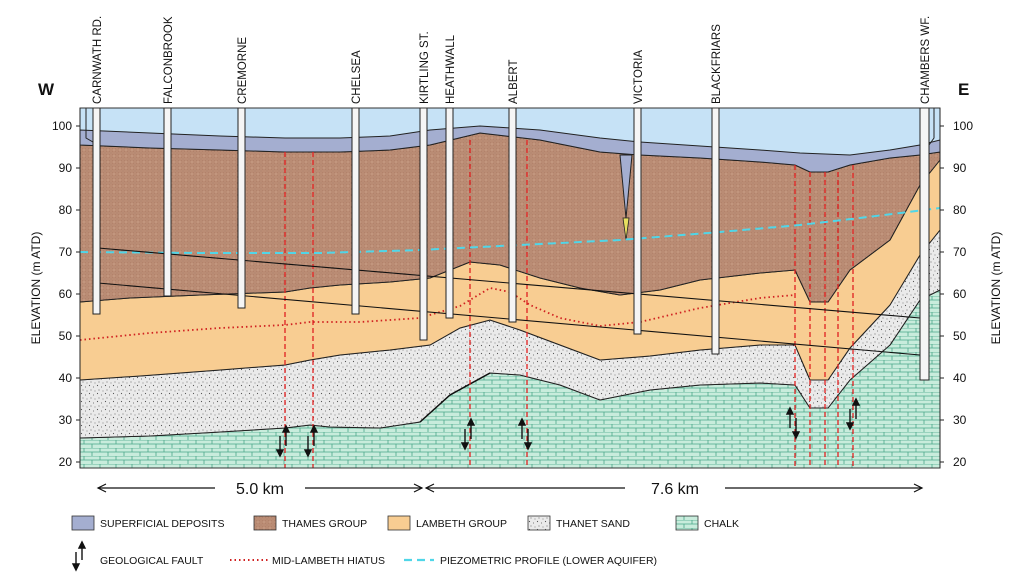 The width and height of the screenshot is (1024, 576). What do you see at coordinates (62, 126) in the screenshot?
I see `left-tick-label: 100` at bounding box center [62, 126].